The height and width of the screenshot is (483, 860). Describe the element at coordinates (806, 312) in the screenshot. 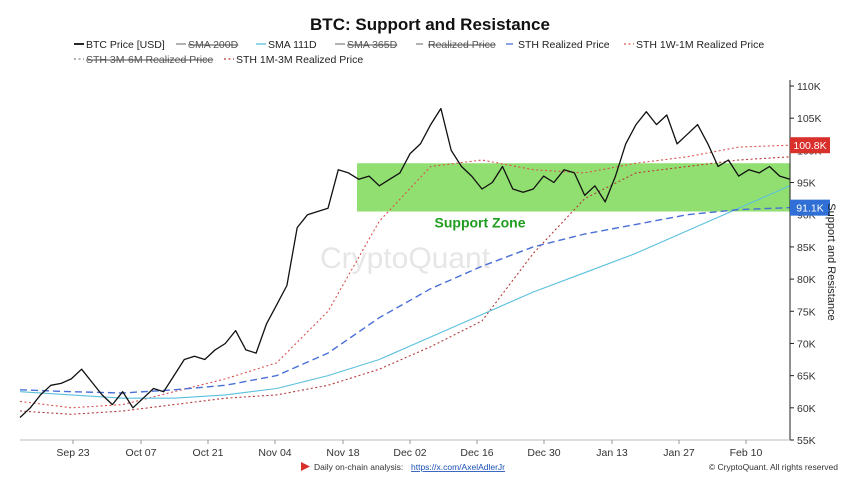

I see `y-tick-label: 75K` at that location.